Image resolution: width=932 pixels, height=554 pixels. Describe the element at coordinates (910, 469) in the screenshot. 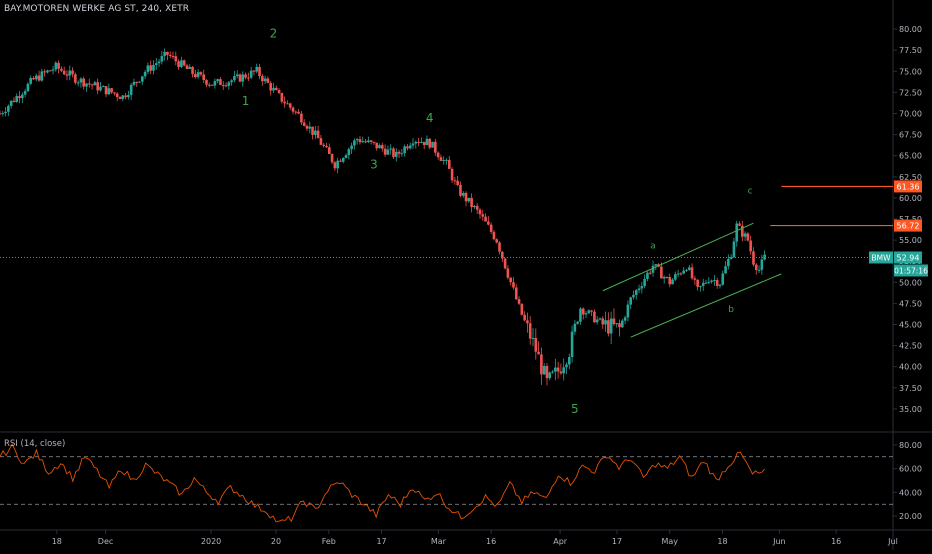

I see `rsi-tick-label: 60.00` at that location.